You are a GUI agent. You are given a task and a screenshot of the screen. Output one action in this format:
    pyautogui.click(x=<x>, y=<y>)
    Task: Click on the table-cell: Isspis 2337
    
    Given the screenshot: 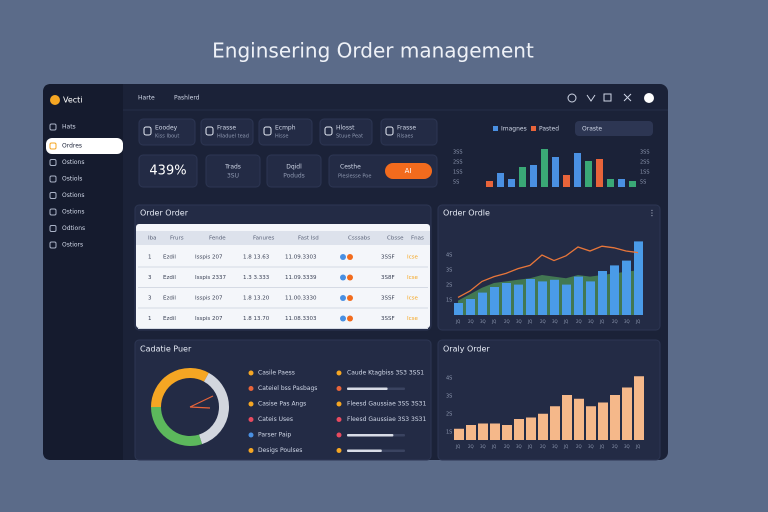 What is the action you would take?
    pyautogui.click(x=210, y=278)
    